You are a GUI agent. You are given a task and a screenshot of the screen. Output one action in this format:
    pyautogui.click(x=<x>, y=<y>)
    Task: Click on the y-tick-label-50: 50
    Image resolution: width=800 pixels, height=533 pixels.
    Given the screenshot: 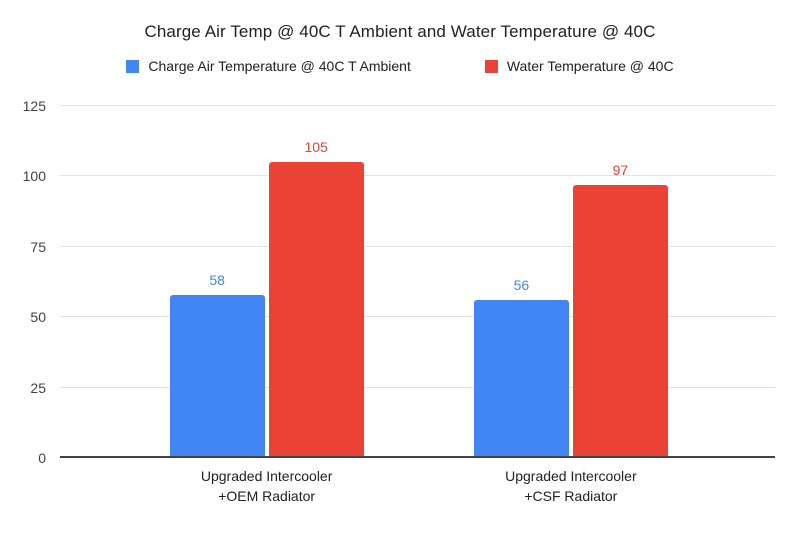 What is the action you would take?
    pyautogui.click(x=38, y=317)
    